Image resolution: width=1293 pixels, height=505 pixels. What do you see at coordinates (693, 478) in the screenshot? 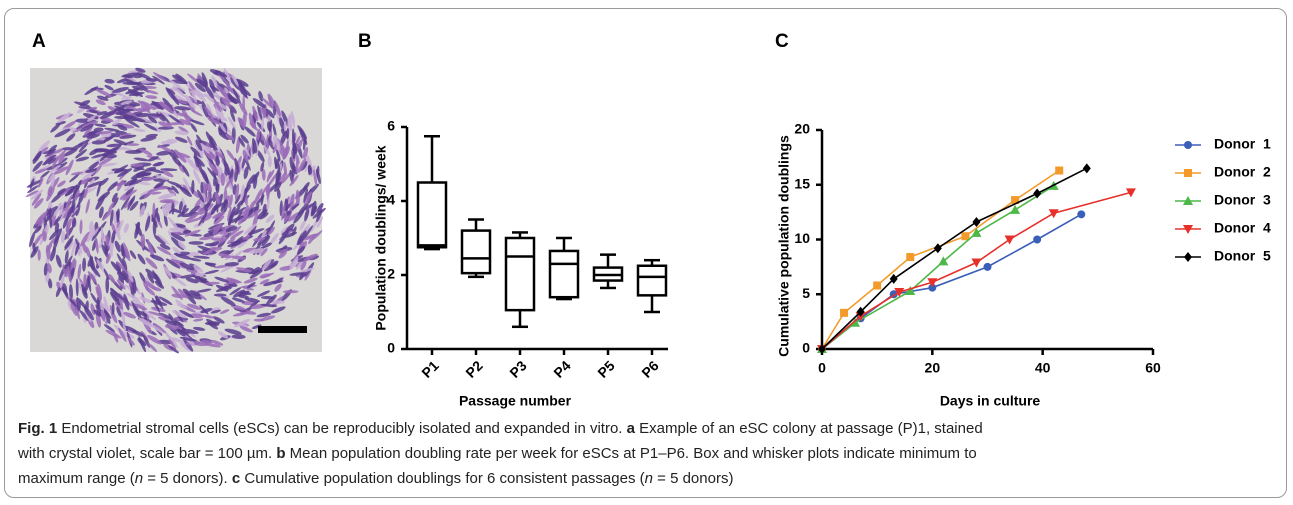
I see `caption-text: = 5 donors)` at bounding box center [693, 478].